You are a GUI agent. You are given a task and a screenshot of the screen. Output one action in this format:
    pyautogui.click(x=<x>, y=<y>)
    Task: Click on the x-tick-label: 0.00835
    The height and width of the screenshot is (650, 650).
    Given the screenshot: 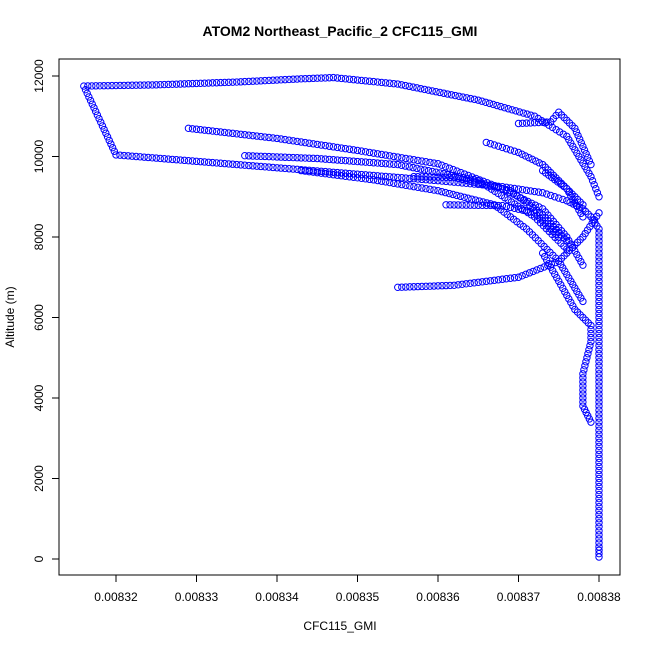 What is the action you would take?
    pyautogui.click(x=358, y=597)
    